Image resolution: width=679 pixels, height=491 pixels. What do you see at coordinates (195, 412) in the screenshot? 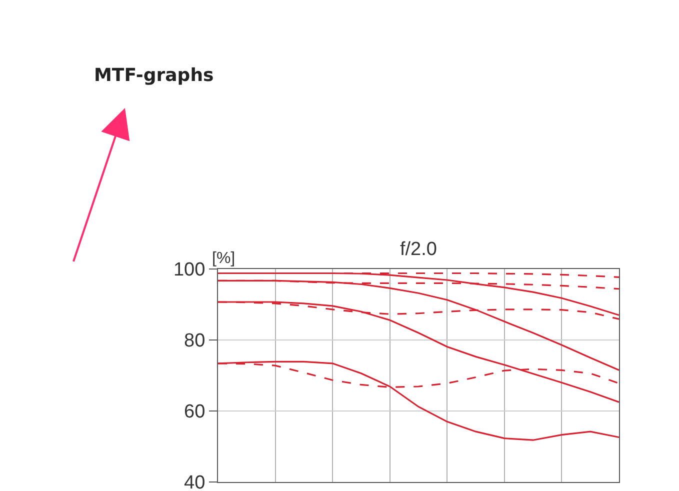
I see `y-tick-label: 60` at bounding box center [195, 412].